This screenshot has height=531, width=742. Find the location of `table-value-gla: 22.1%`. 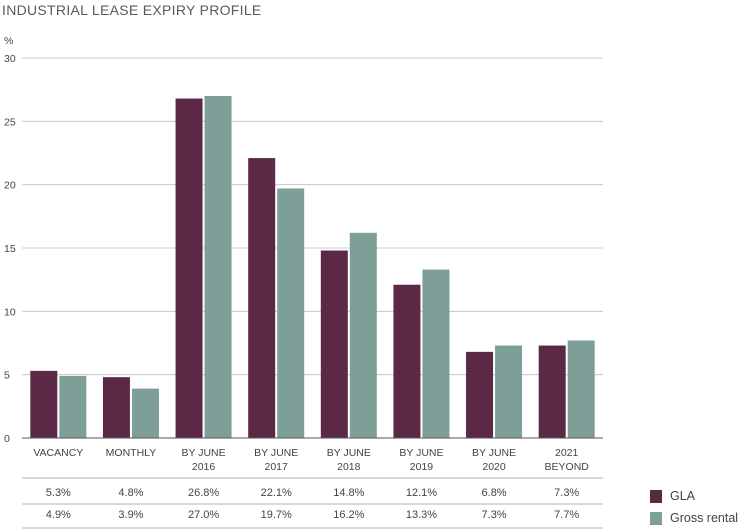

table-value-gla: 22.1% is located at coordinates (276, 493).